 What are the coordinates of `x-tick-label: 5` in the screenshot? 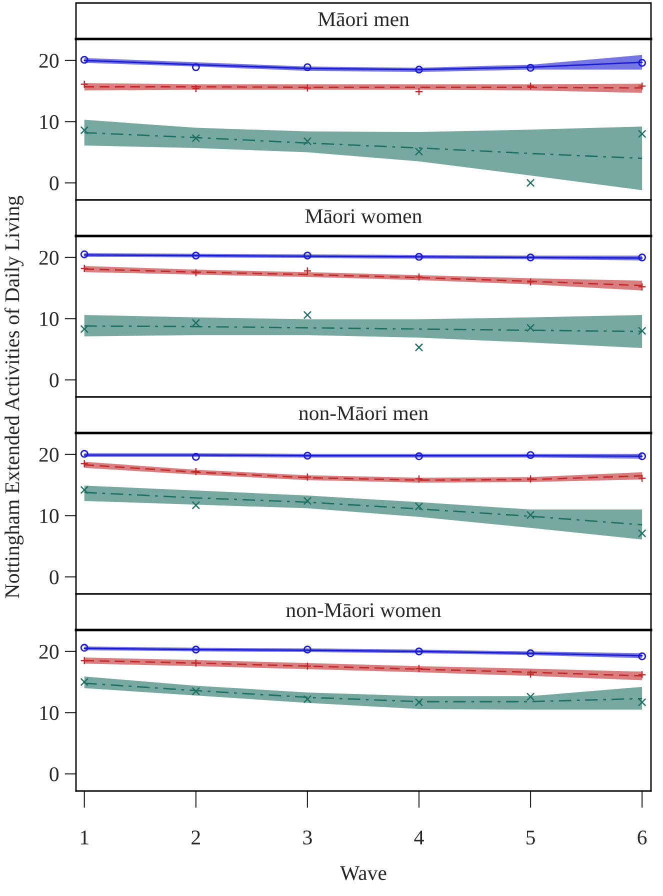 It's located at (530, 837).